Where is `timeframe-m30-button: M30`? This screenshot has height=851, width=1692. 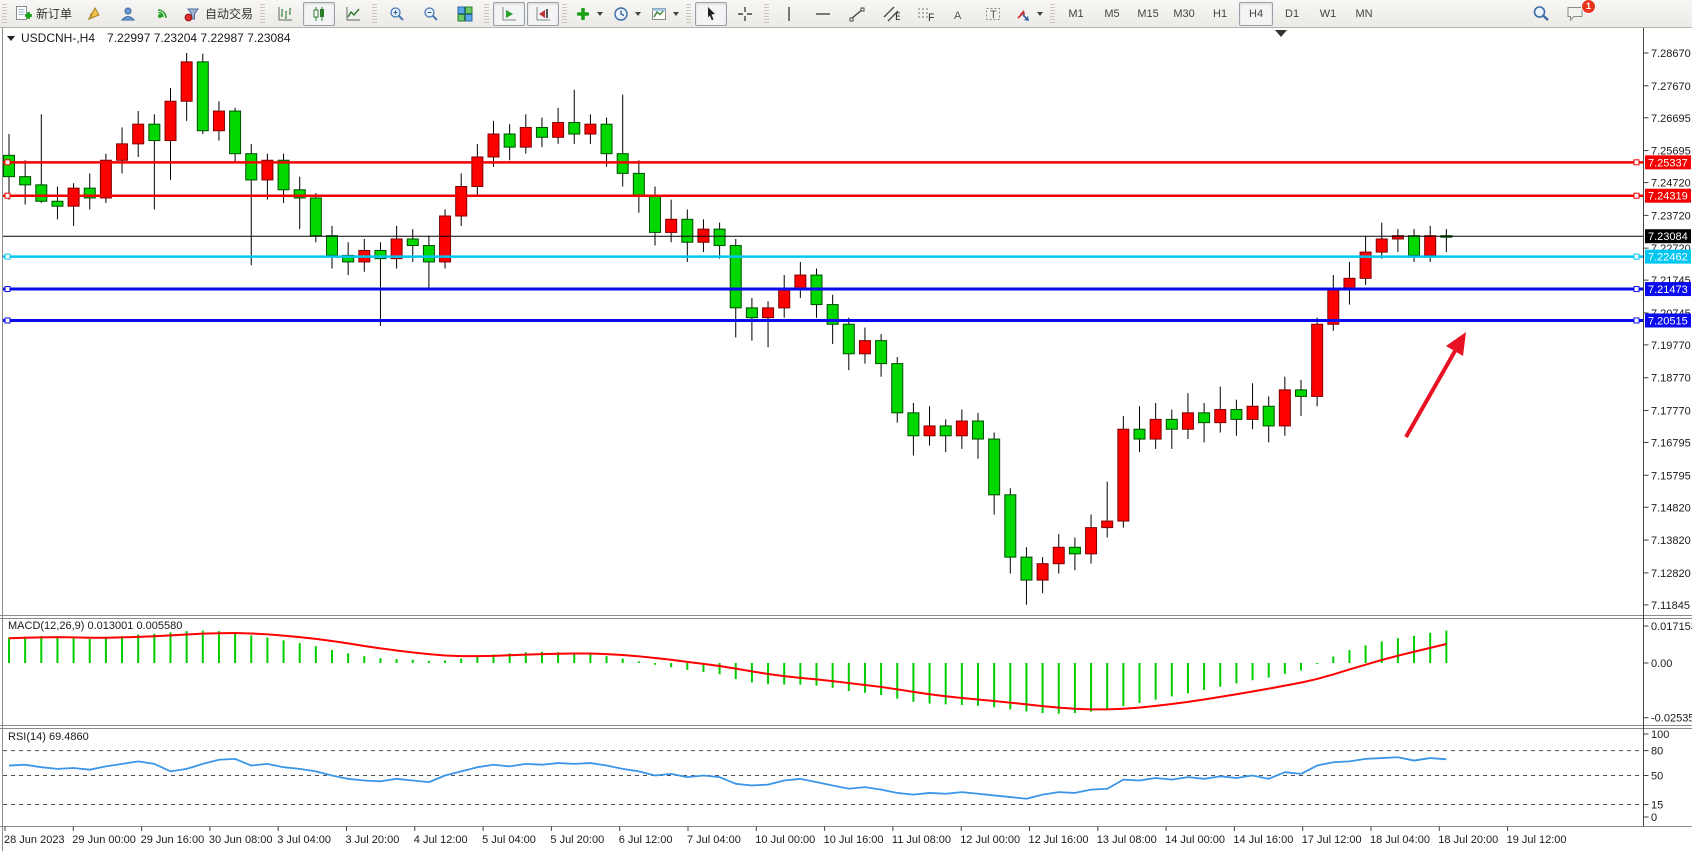 timeframe-m30-button: M30 is located at coordinates (1184, 13).